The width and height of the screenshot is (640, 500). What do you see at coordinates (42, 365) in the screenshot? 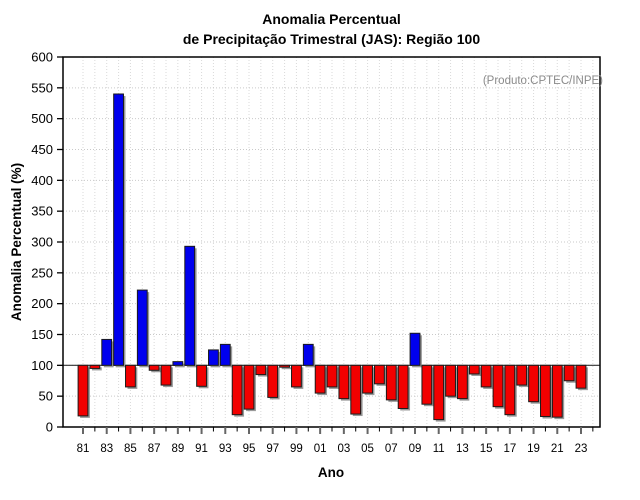
I see `y-tick-label: 100` at bounding box center [42, 365].